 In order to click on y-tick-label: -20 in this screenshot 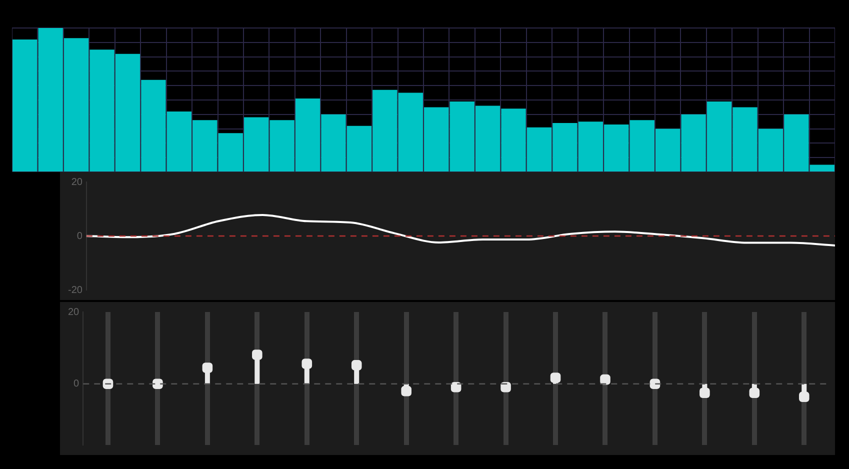, I will do `click(75, 290)`.